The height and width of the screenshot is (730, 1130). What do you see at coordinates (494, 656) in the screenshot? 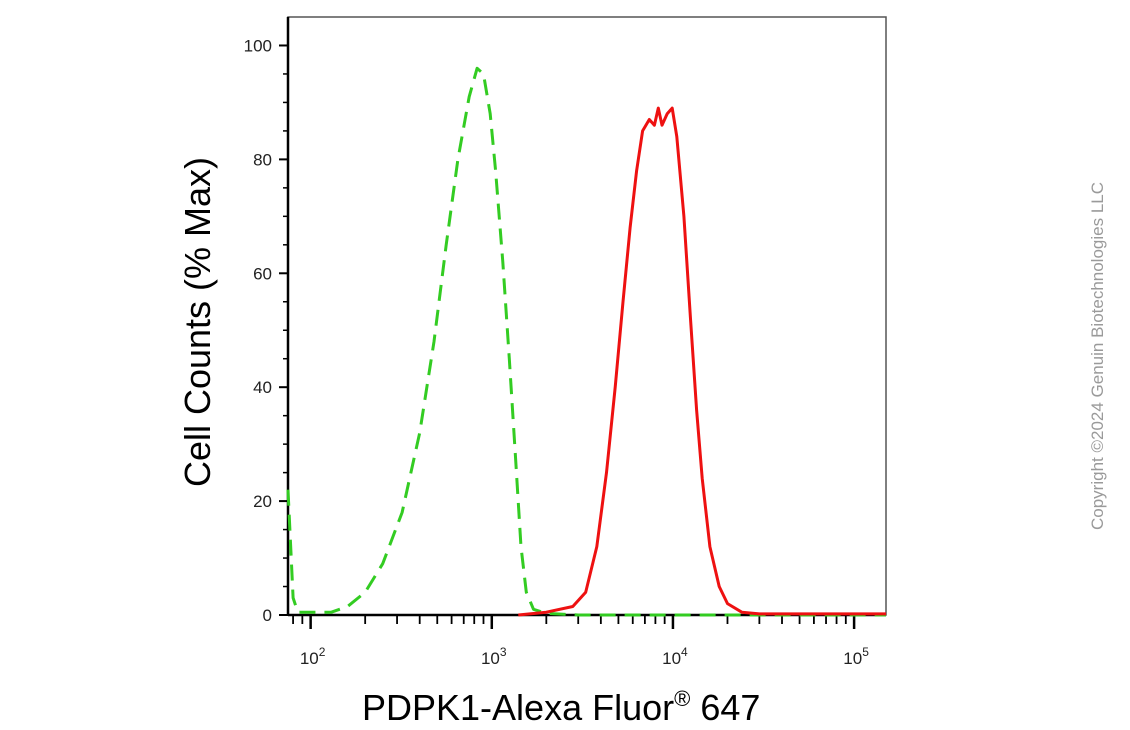
I see `x-tick-label: 10³` at bounding box center [494, 656].